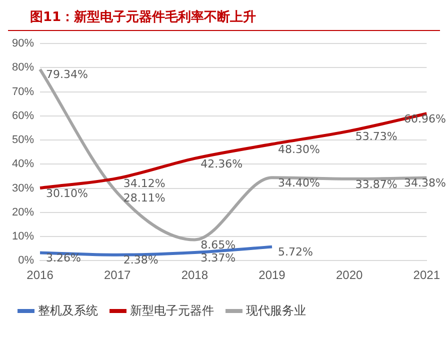 This screenshot has height=337, width=448. What do you see at coordinates (63, 258) in the screenshot?
I see `data-label: 3.26%` at bounding box center [63, 258].